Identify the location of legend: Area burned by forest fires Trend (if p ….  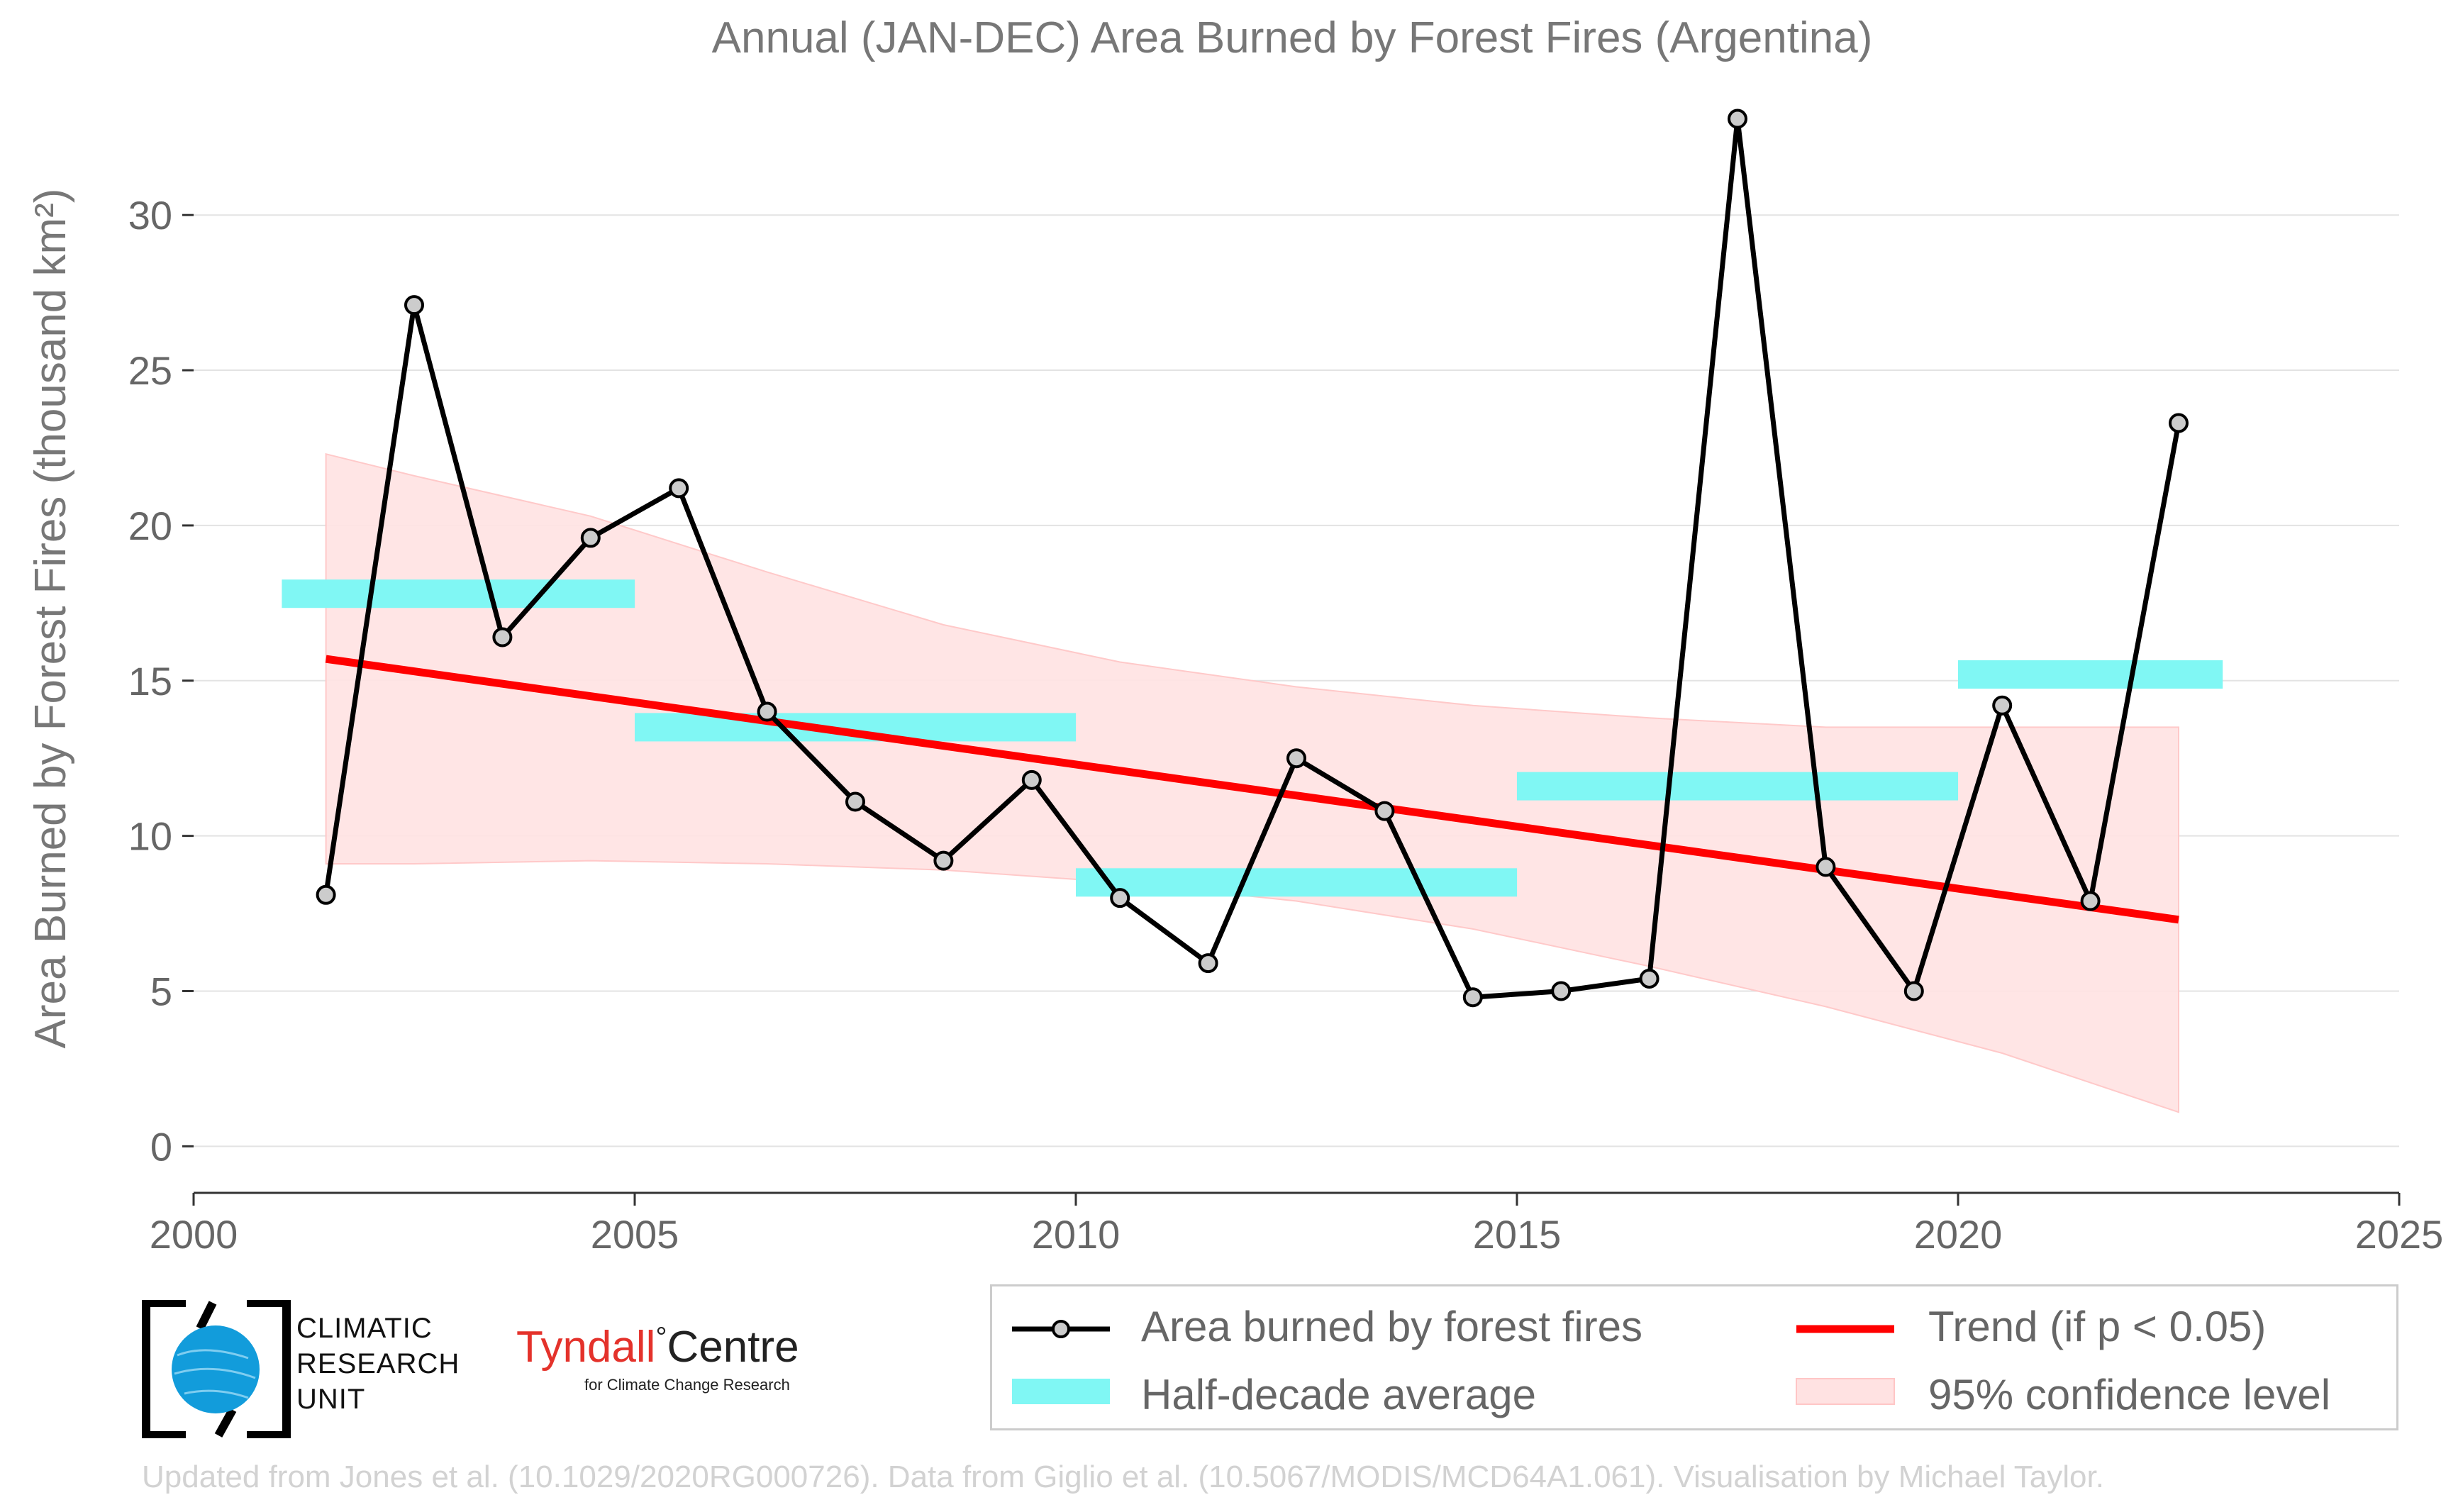
(1694, 1357).